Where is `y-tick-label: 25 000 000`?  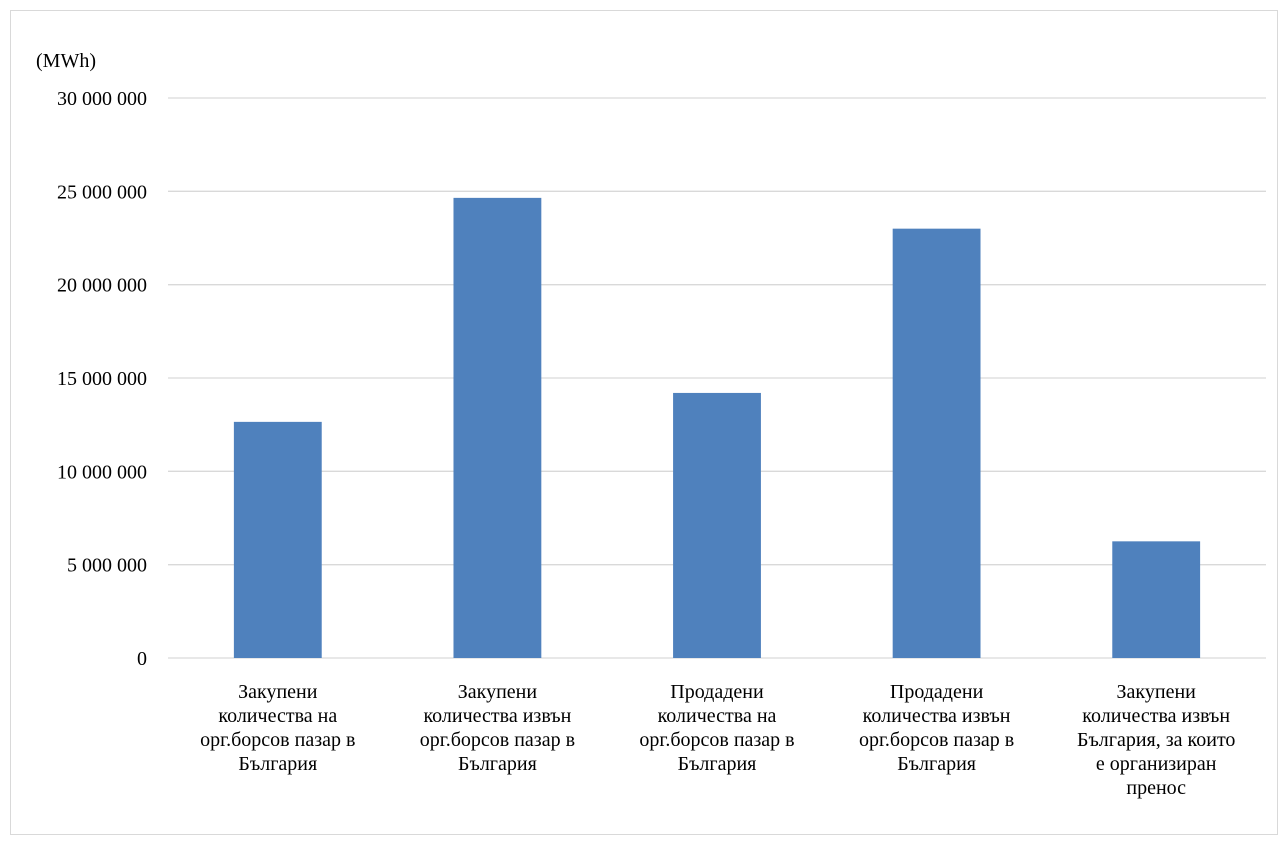 y-tick-label: 25 000 000 is located at coordinates (102, 192).